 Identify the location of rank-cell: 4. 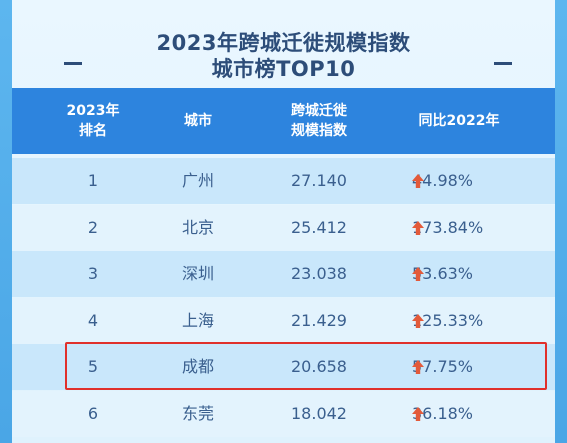
(93, 320).